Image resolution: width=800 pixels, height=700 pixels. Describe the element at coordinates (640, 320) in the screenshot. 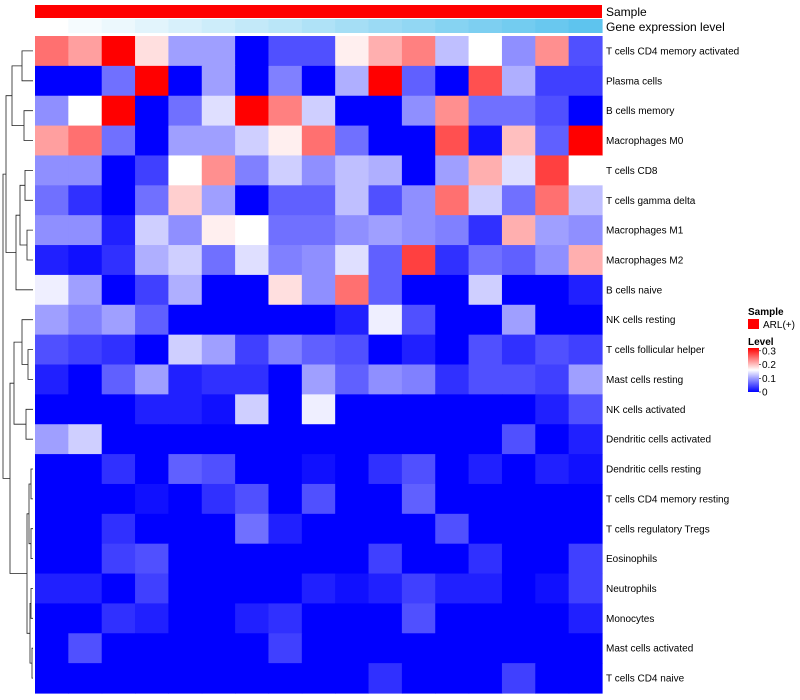

I see `row-label: NK cells resting` at that location.